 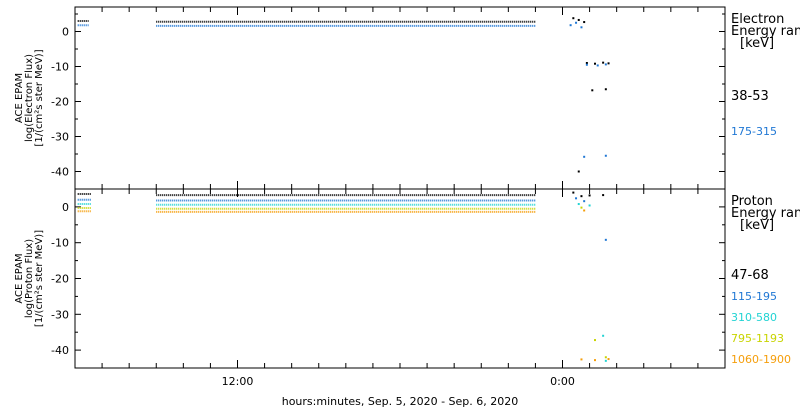 What do you see at coordinates (757, 19) in the screenshot?
I see `electron-legend-title: Electron` at bounding box center [757, 19].